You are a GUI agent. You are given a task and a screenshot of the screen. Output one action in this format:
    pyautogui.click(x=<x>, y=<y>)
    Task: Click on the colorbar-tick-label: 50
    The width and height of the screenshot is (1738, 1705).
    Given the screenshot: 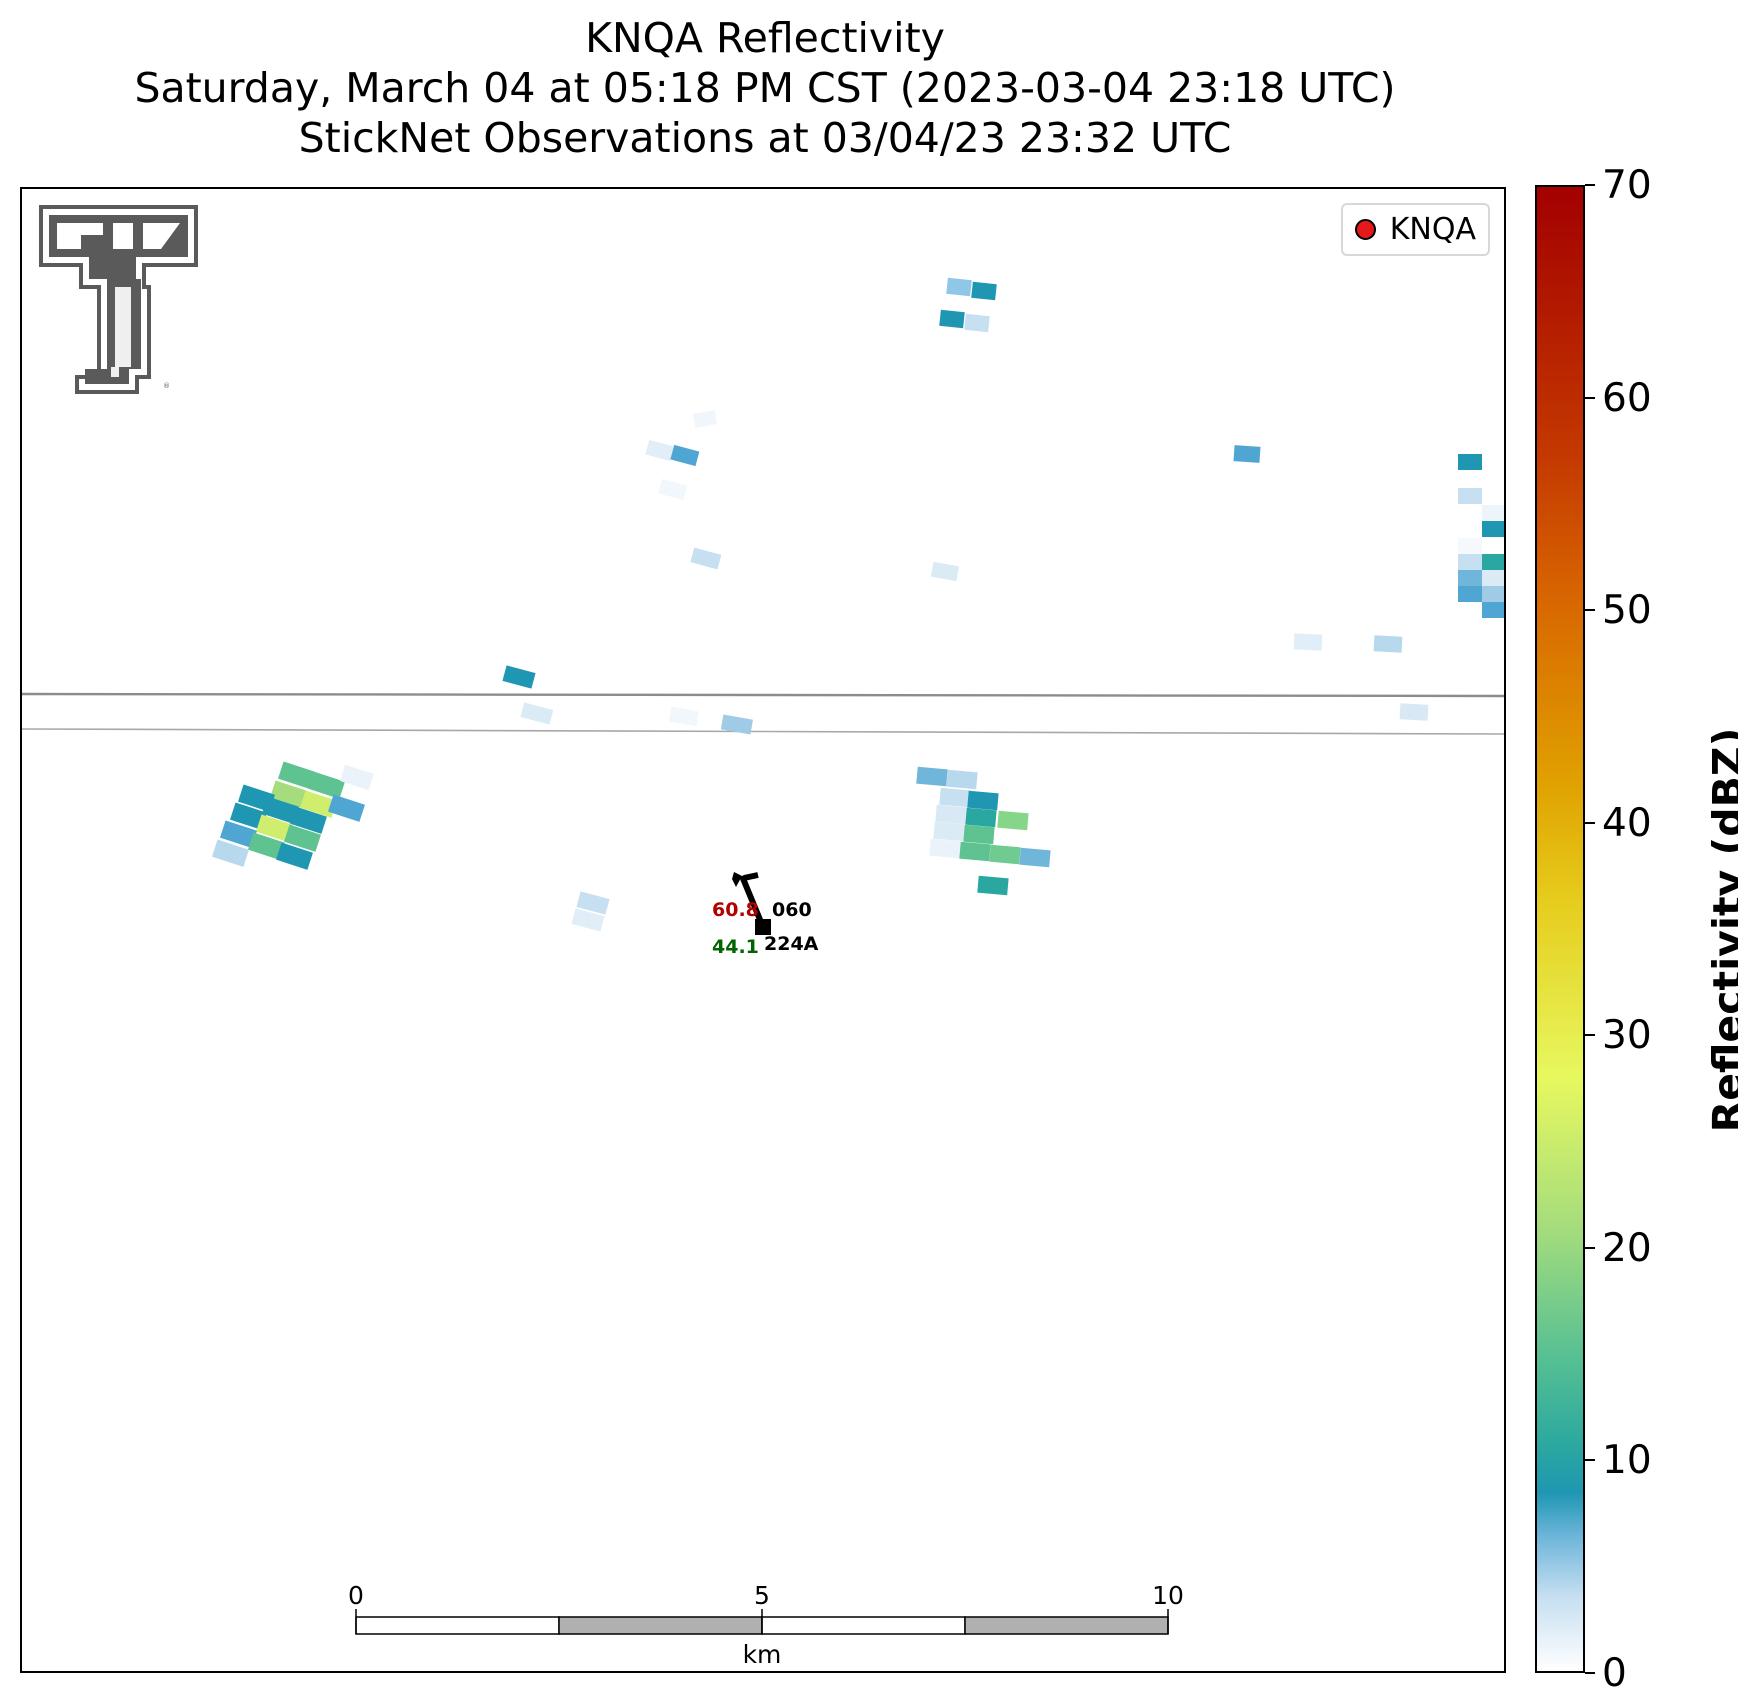 What is the action you would take?
    pyautogui.click(x=1627, y=611)
    